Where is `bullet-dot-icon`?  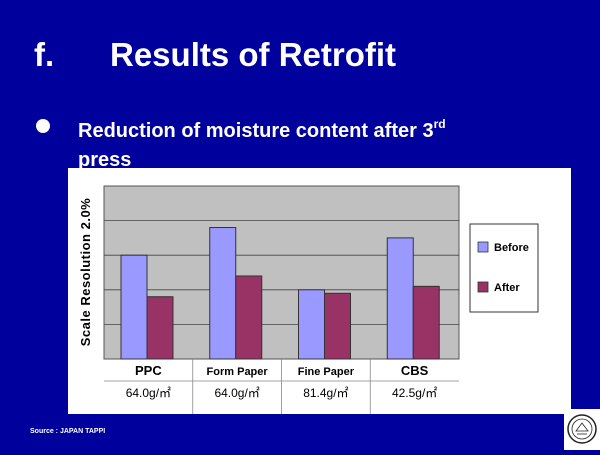 bullet-dot-icon is located at coordinates (43, 126).